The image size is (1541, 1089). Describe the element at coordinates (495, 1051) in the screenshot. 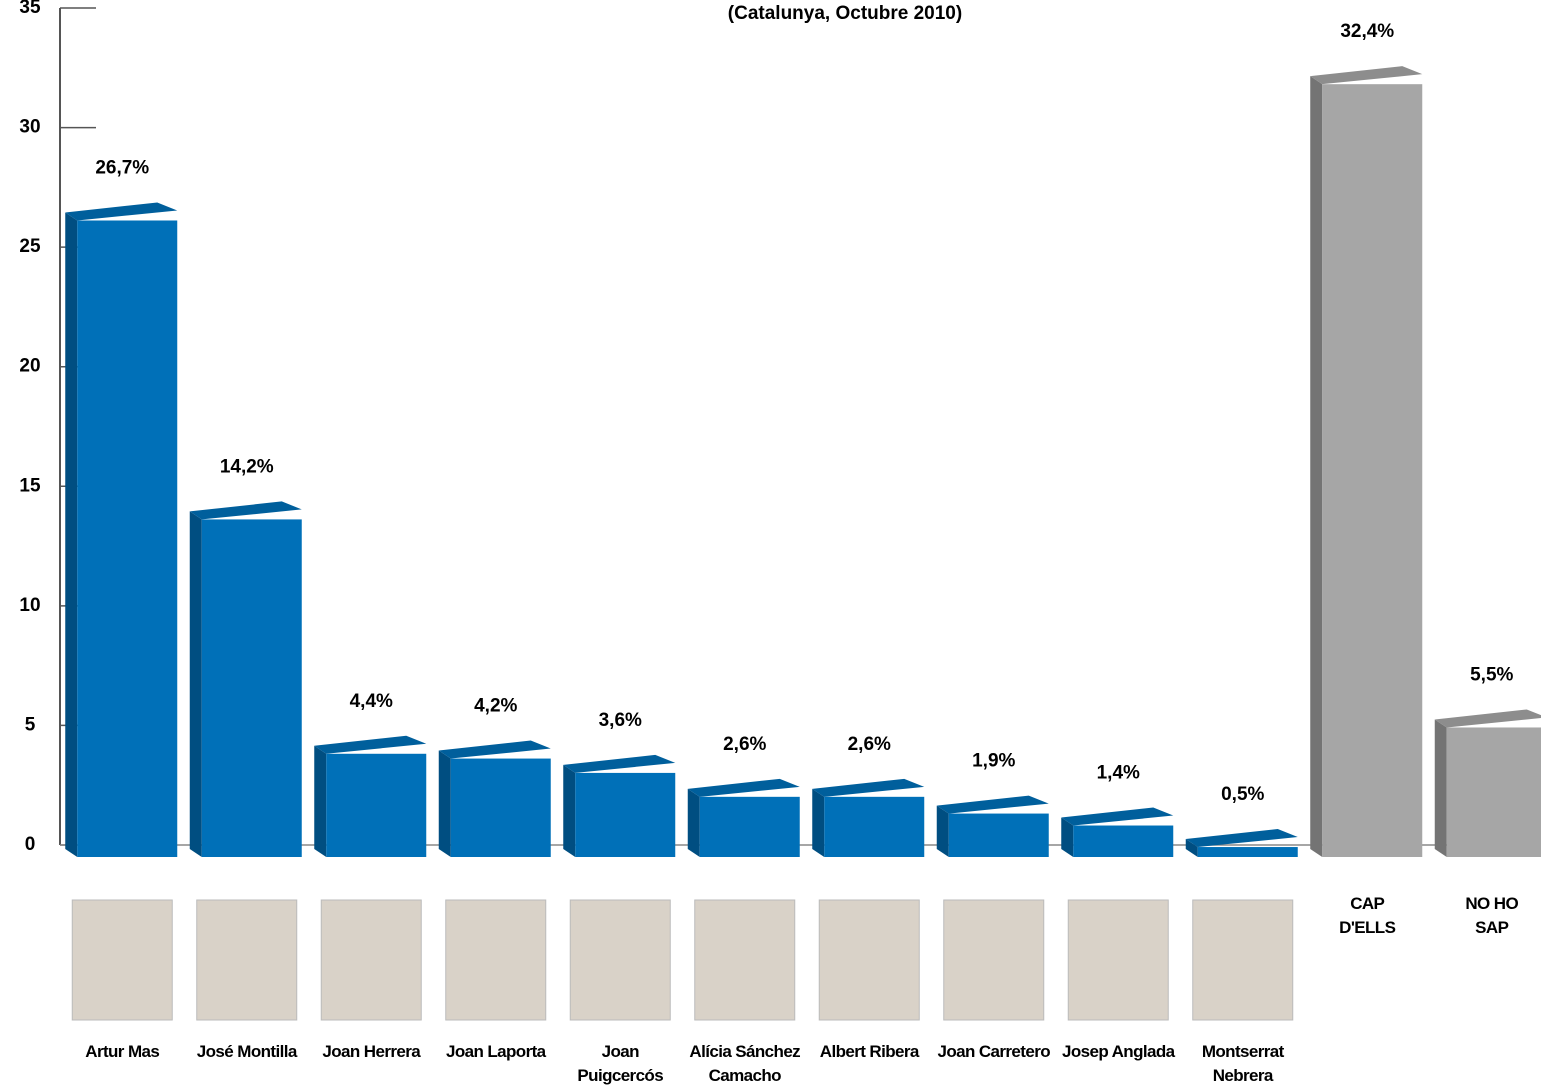

I see `x-tick-label: Joan Laporta` at that location.